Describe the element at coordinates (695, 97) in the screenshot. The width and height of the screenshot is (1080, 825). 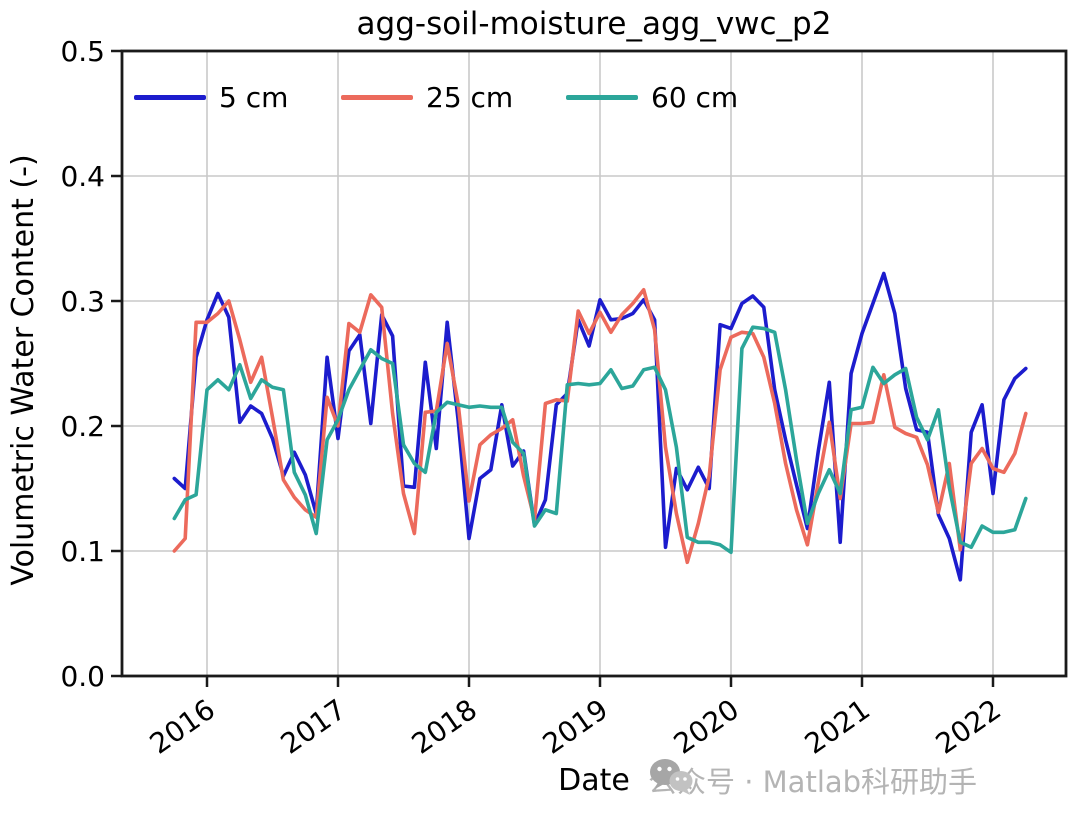
I see `legend-label-60cm: 60 cm` at that location.